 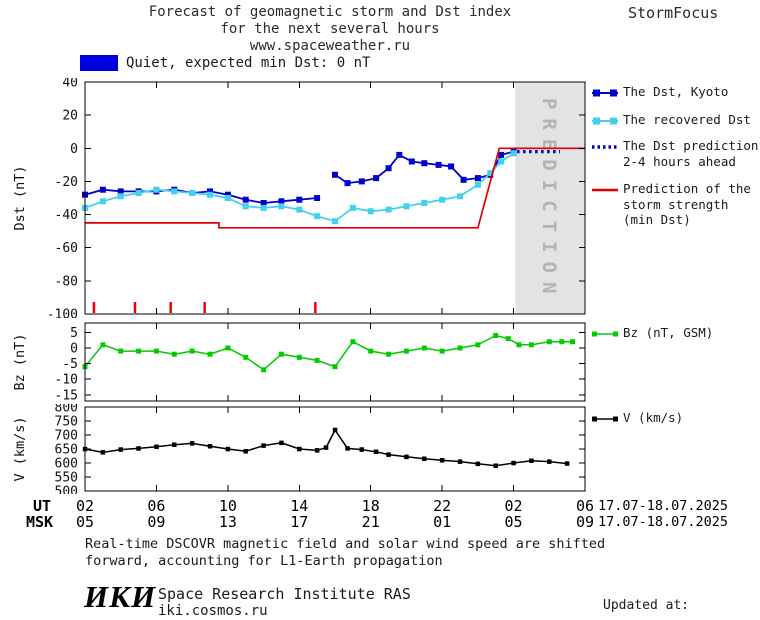 What do you see at coordinates (442, 506) in the screenshot?
I see `ut-tick-label: 22` at bounding box center [442, 506].